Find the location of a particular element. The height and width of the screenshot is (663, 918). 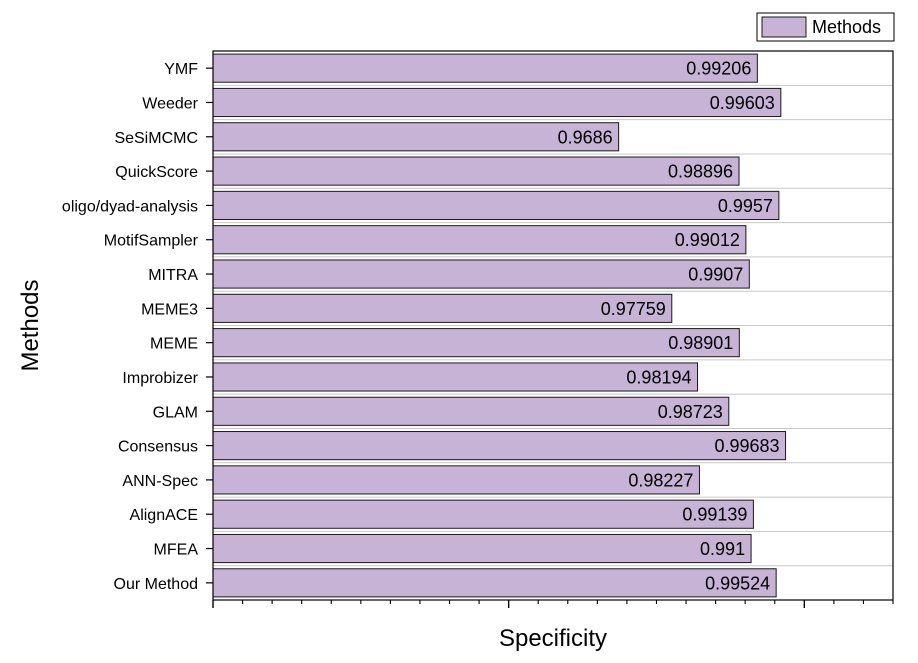

category-label: MEME3 is located at coordinates (169, 309).